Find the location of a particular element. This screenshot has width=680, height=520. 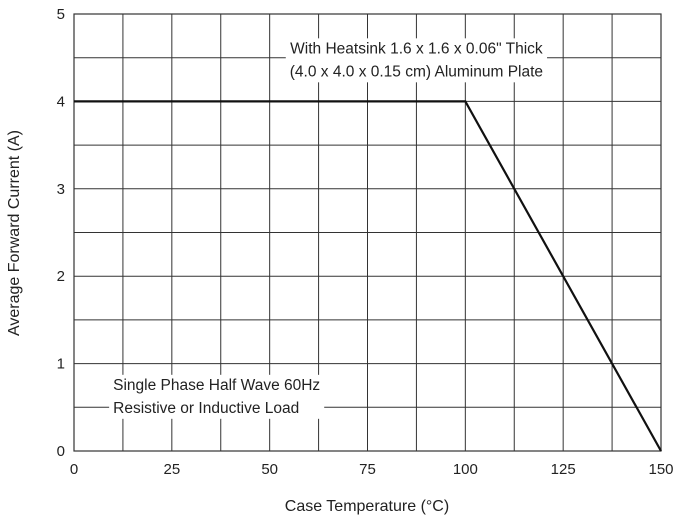

x-tick-label: 50 is located at coordinates (269, 469).